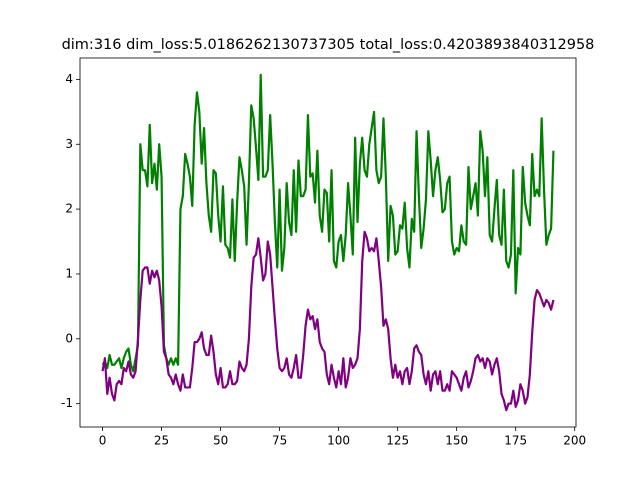  What do you see at coordinates (103, 441) in the screenshot?
I see `x-tick-label: 0` at bounding box center [103, 441].